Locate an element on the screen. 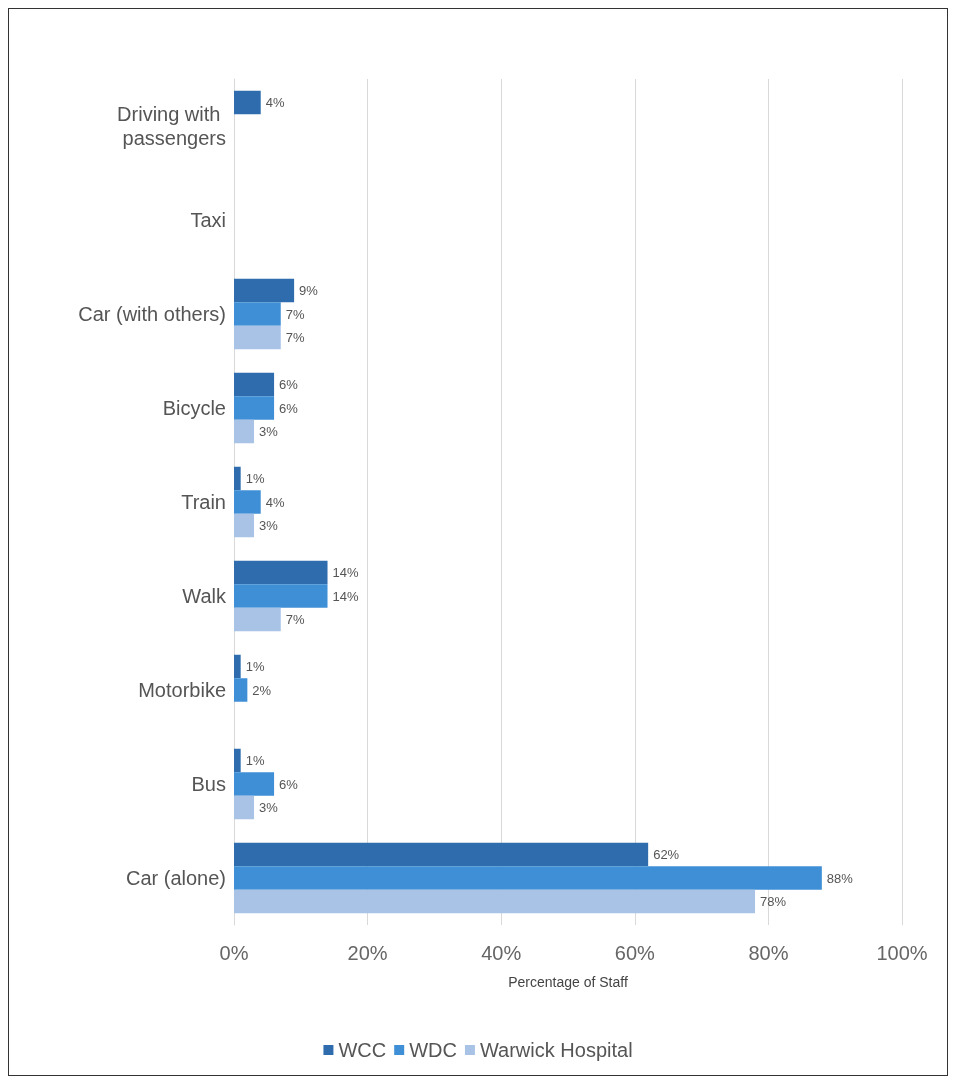 The width and height of the screenshot is (958, 1088). y-tick-label: Train is located at coordinates (203, 502).